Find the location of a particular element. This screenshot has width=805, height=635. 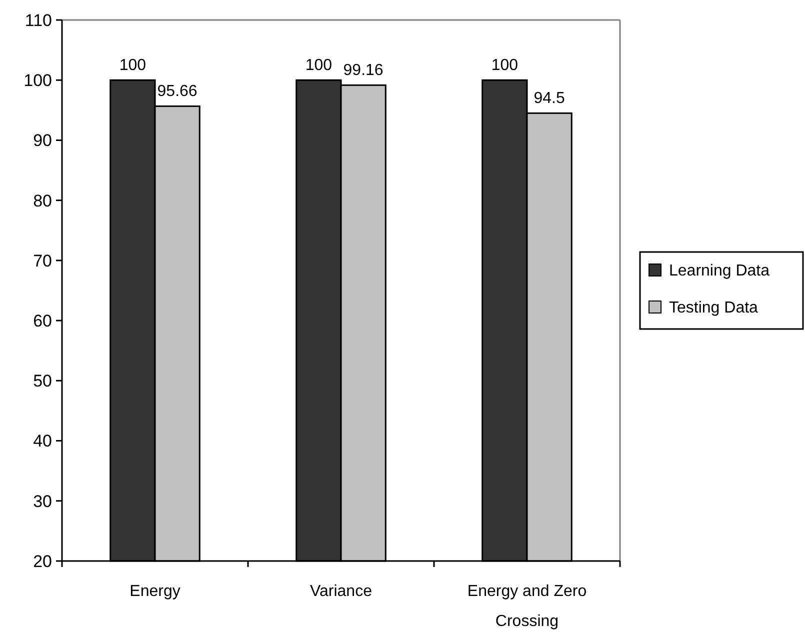

legend-label: Testing Data is located at coordinates (713, 308).